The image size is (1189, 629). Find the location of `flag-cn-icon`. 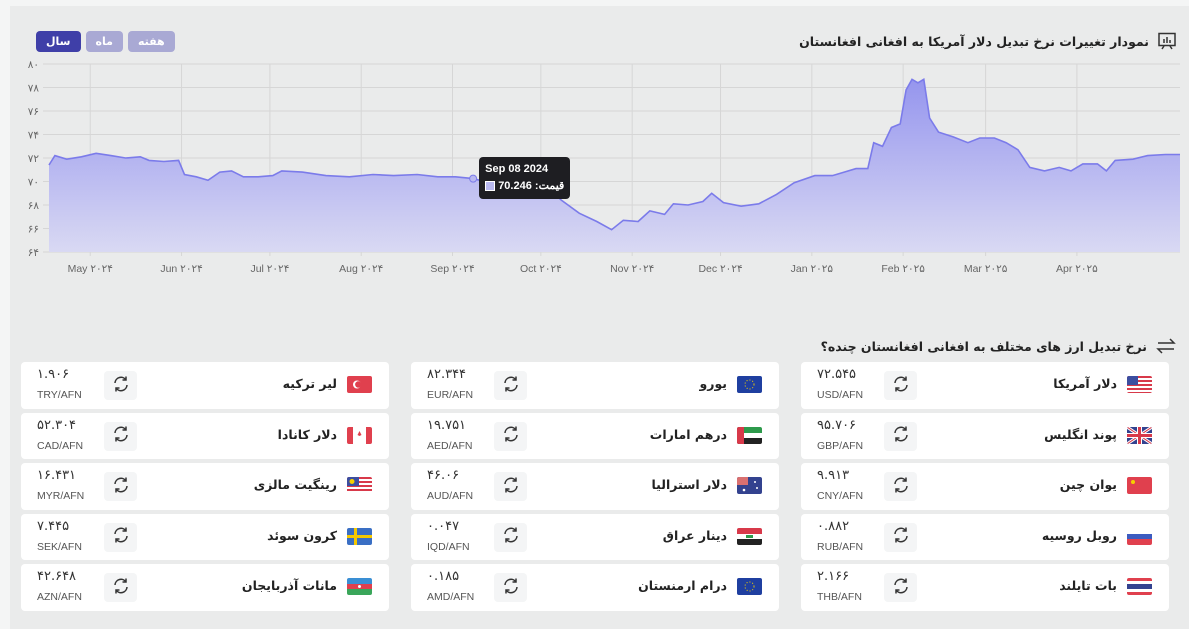

flag-cn-icon is located at coordinates (1139, 485).